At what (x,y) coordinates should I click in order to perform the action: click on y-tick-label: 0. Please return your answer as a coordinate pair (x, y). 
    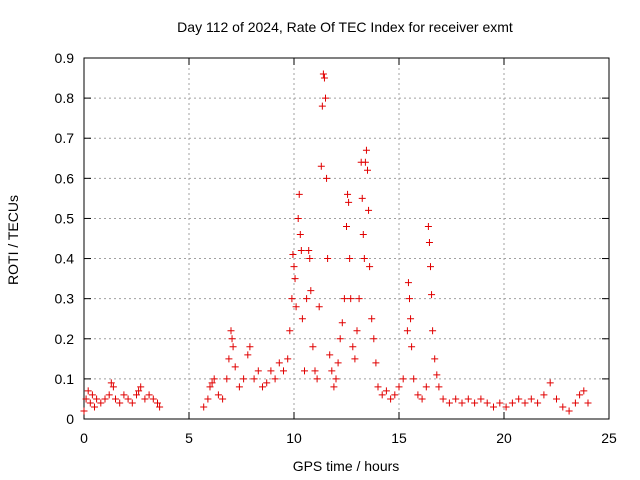
    Looking at the image, I should click on (70, 419).